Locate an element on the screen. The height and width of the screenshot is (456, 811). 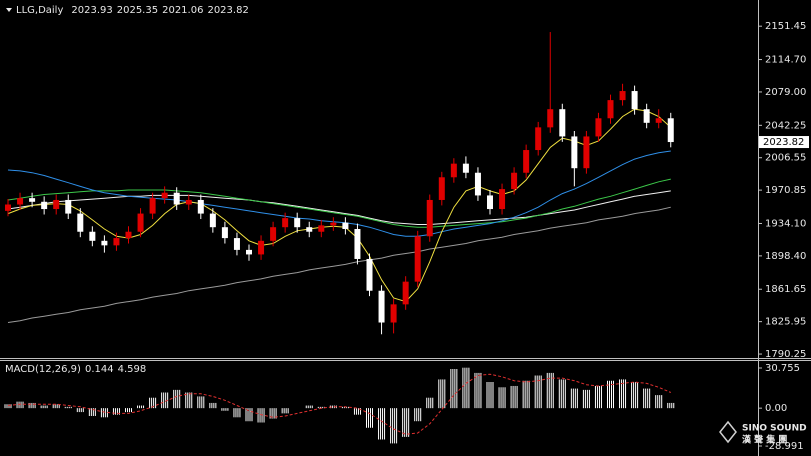
menu-triangle is located at coordinates (9, 10).